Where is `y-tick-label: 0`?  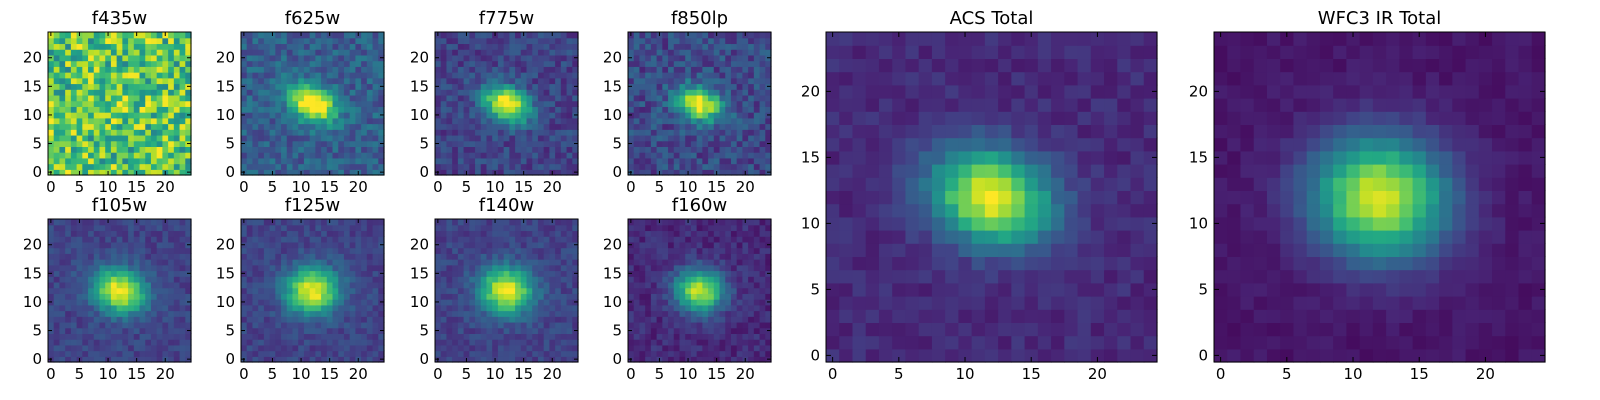 y-tick-label: 0 is located at coordinates (37, 172).